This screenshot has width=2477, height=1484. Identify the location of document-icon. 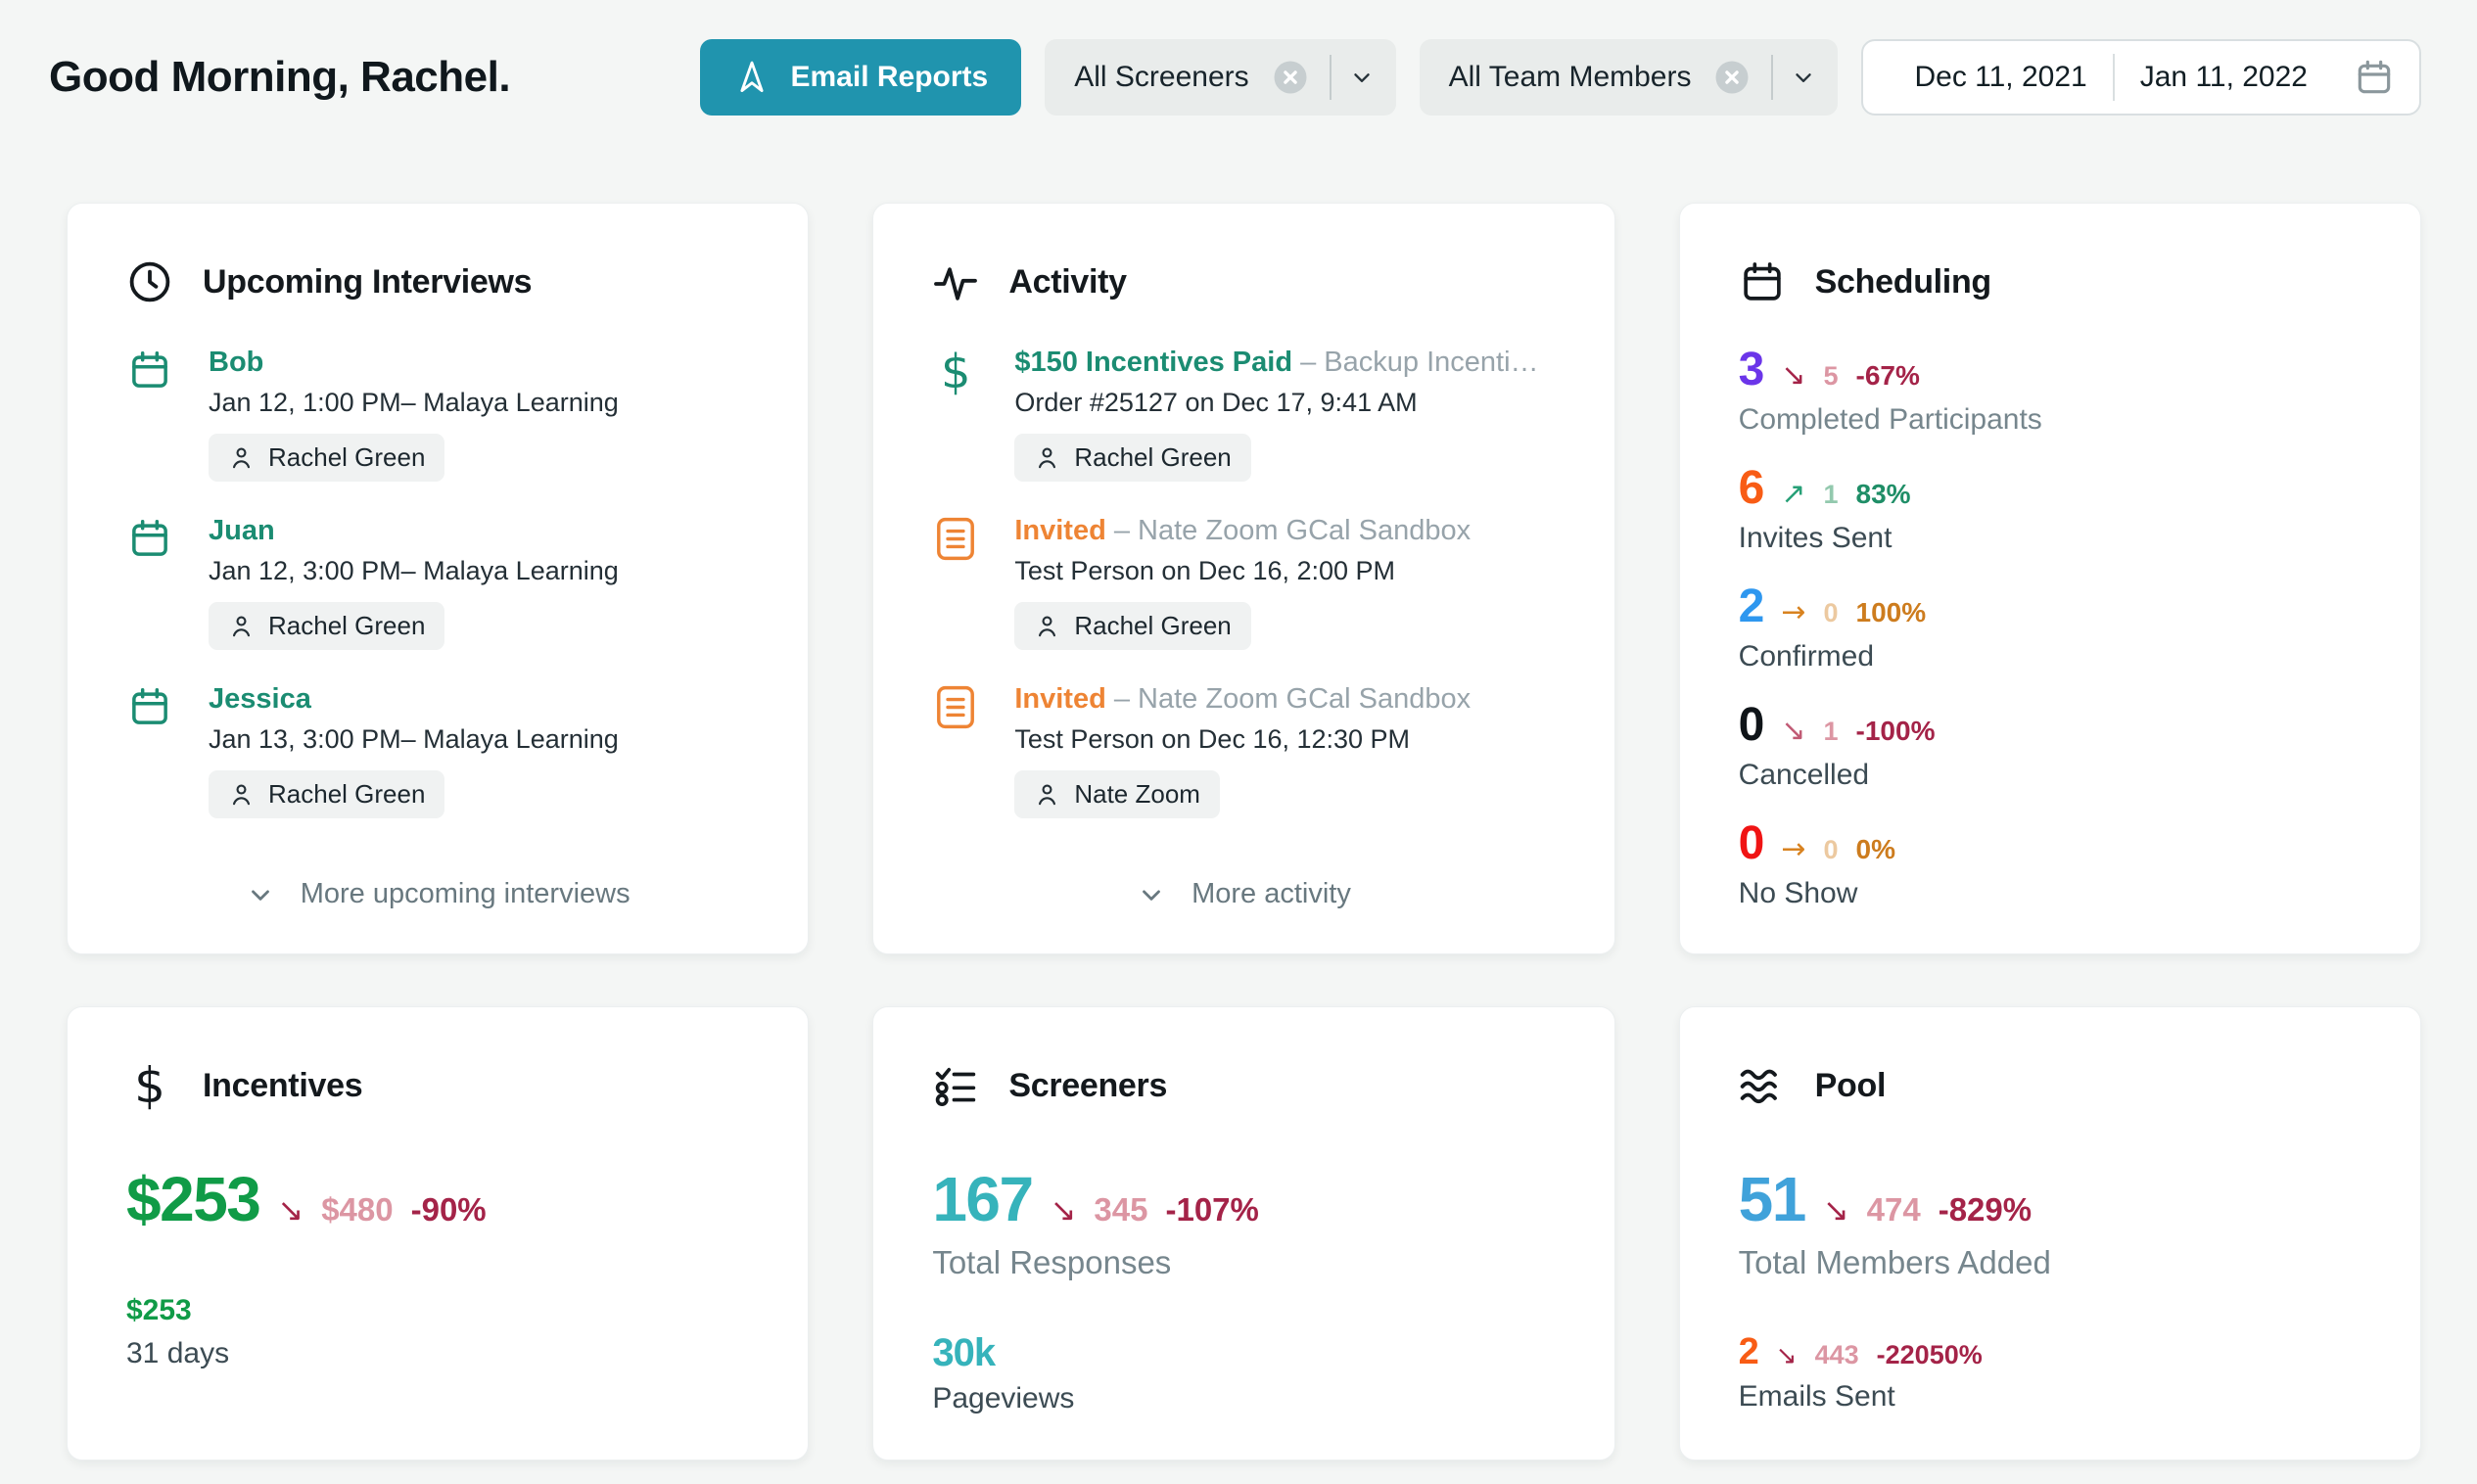
(955, 582).